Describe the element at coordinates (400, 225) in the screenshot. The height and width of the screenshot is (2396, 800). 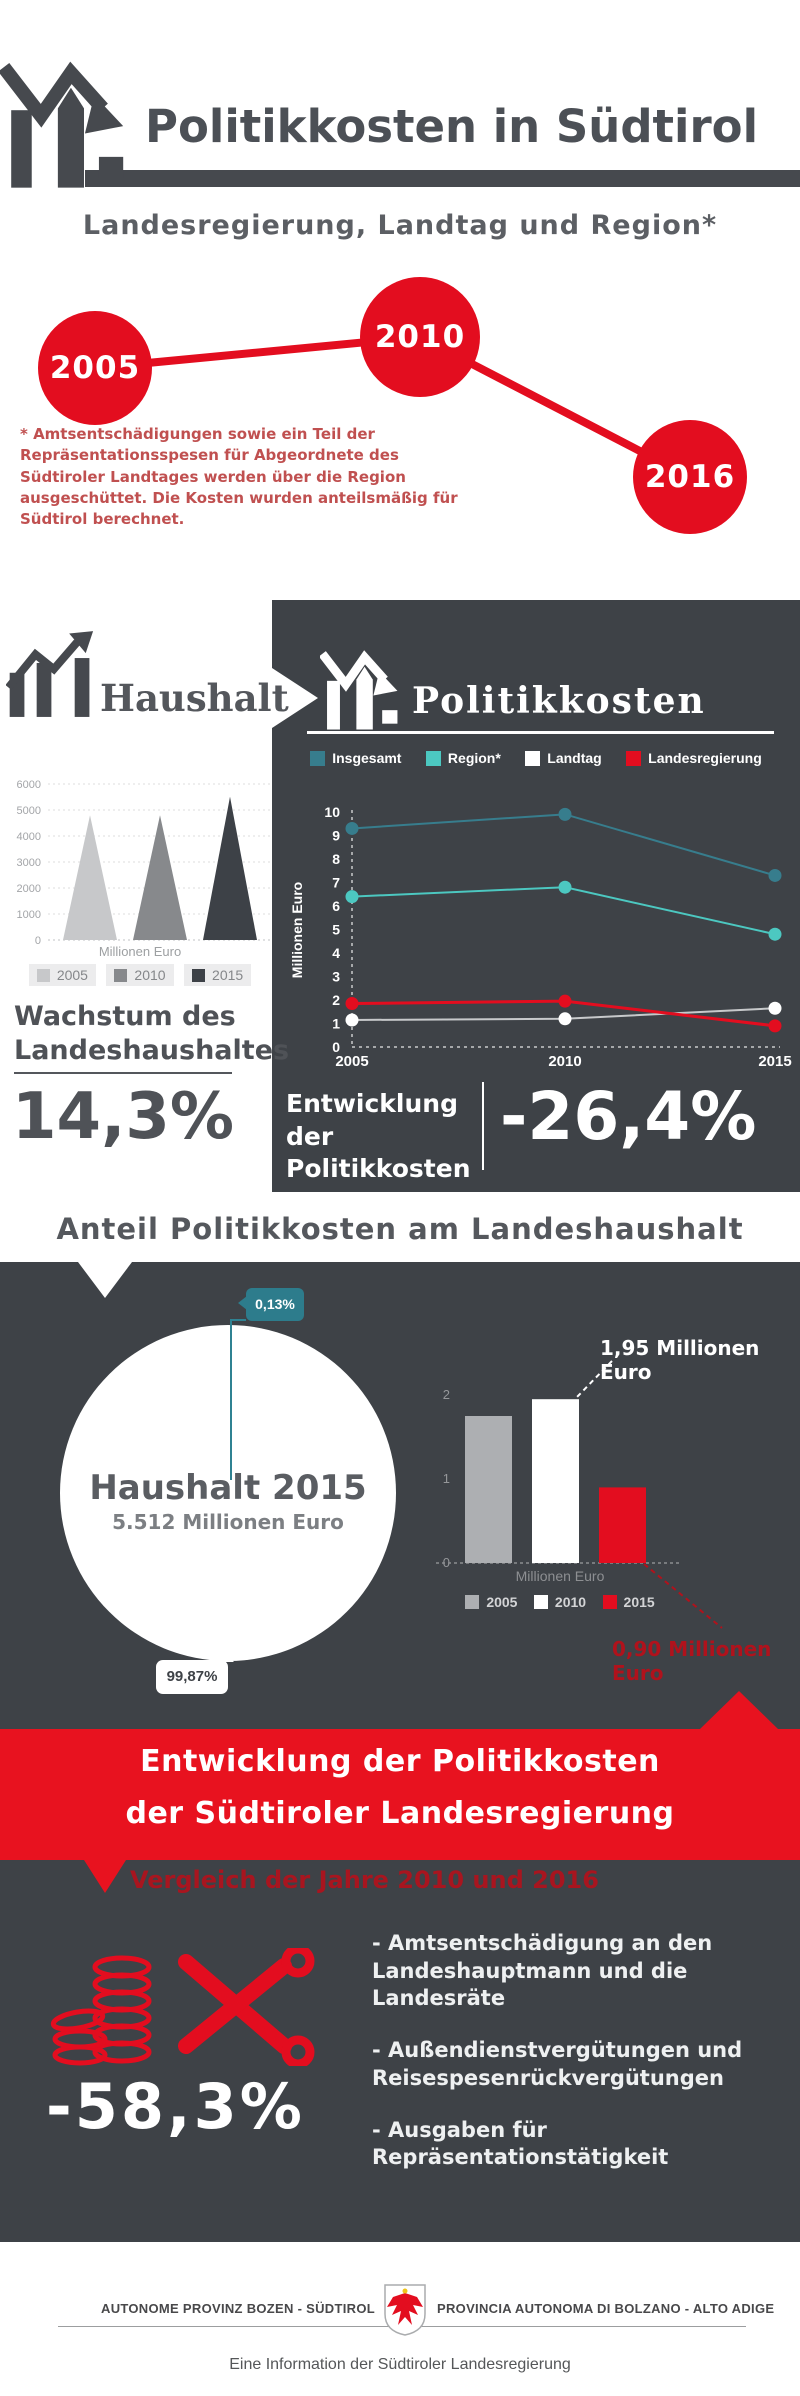
I see `page-subtitle: Landesregierung, Landtag und Region*` at that location.